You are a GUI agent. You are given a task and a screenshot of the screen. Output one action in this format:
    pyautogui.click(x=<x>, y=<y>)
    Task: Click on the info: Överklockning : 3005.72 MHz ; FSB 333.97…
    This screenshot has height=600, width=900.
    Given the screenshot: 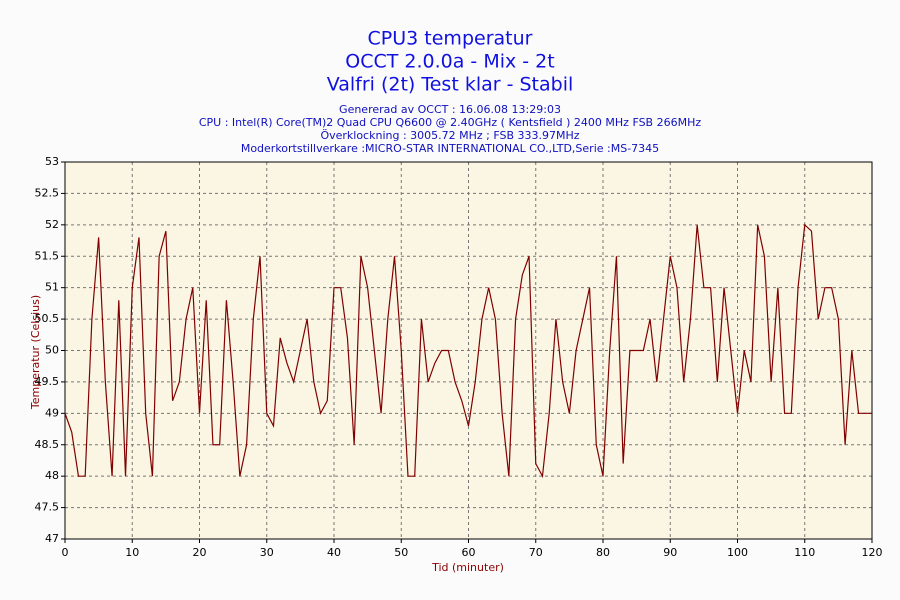 What is the action you would take?
    pyautogui.click(x=449, y=135)
    